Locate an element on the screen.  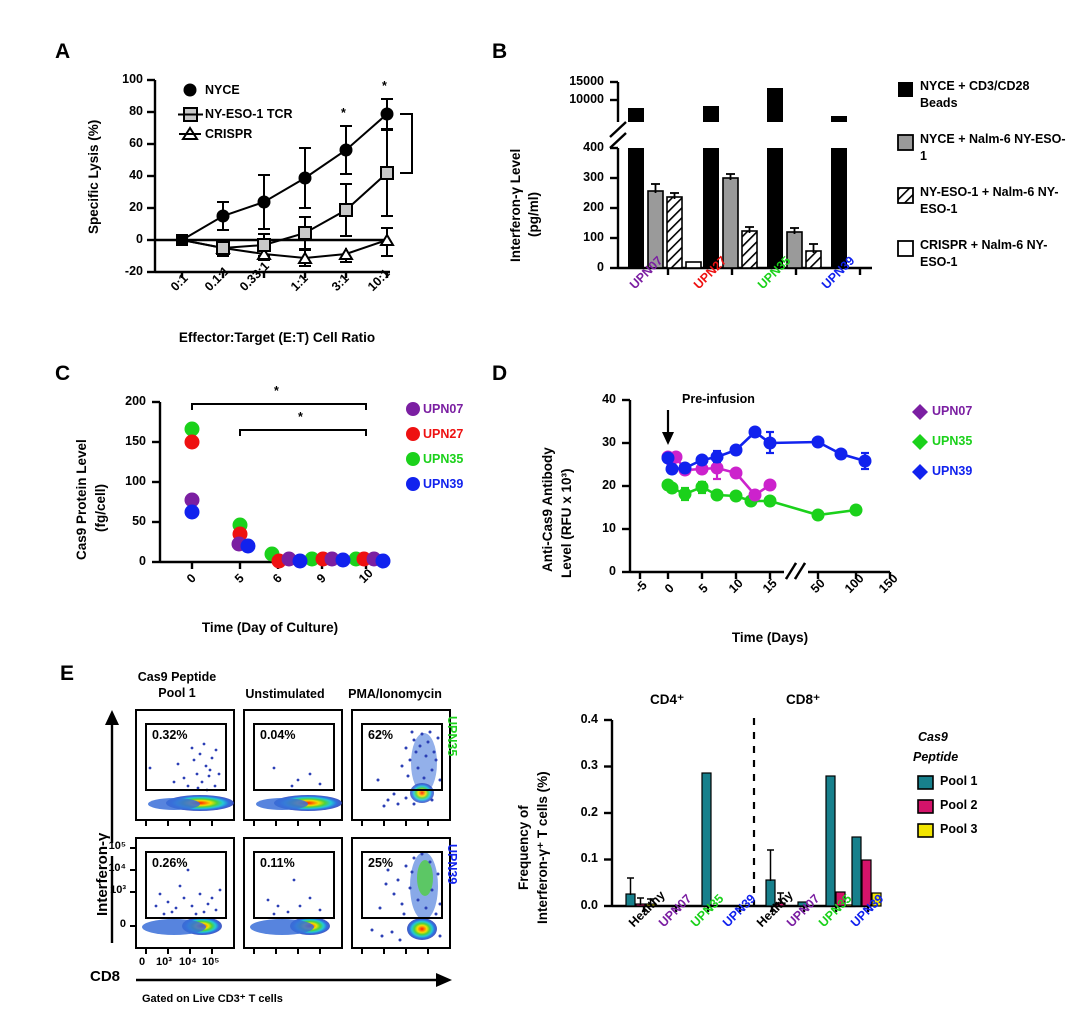
panel-c-sig-1: * is located at coordinates (276, 391).